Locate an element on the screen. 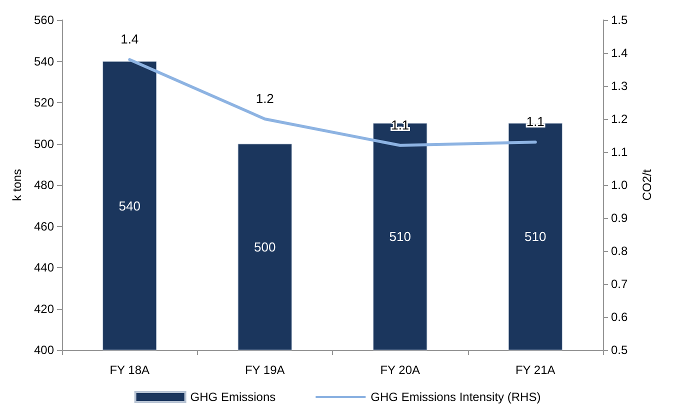  data-label: 1.4 is located at coordinates (129, 39).